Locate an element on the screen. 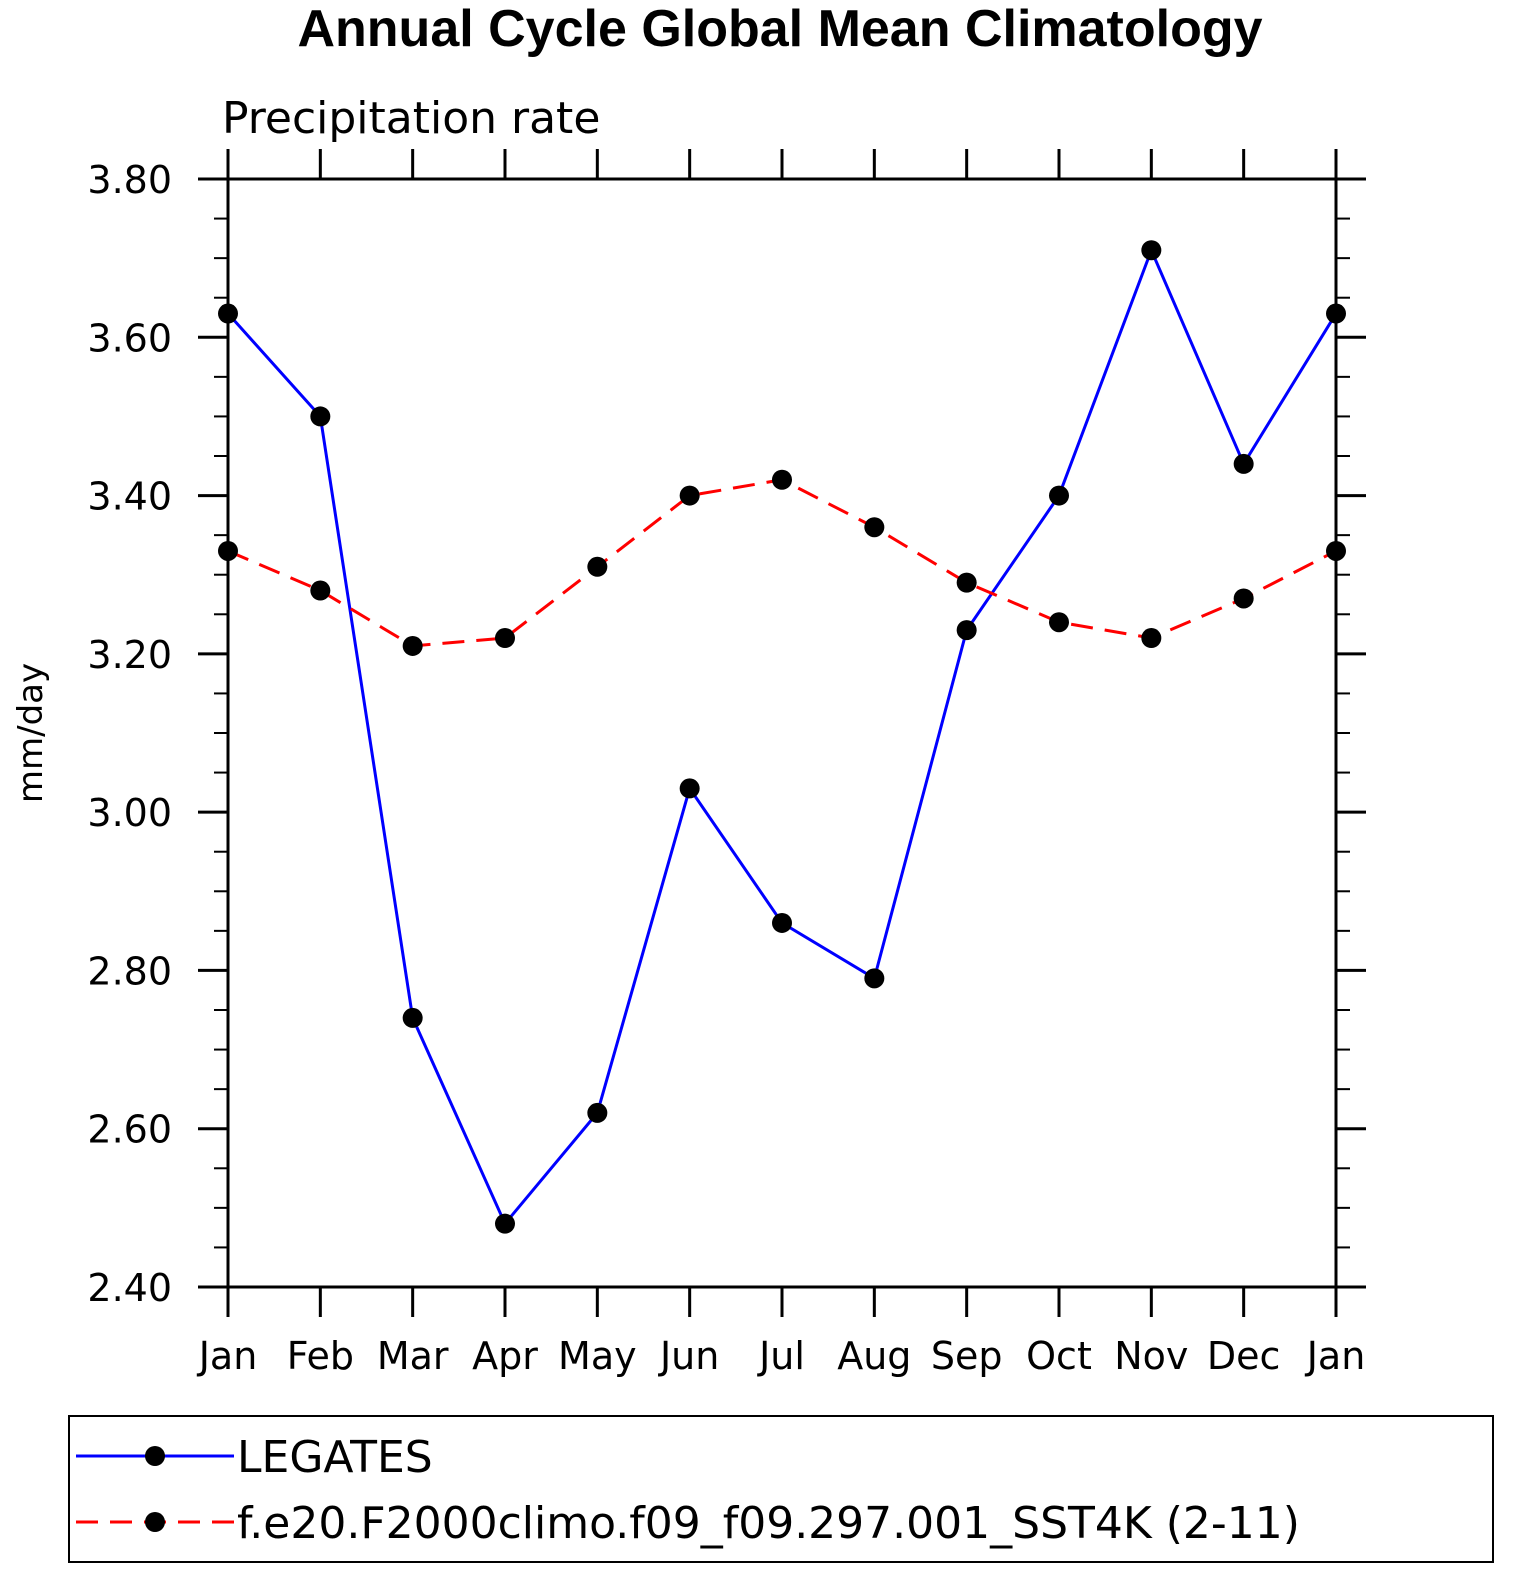  x-tick-label: Feb is located at coordinates (320, 1356).